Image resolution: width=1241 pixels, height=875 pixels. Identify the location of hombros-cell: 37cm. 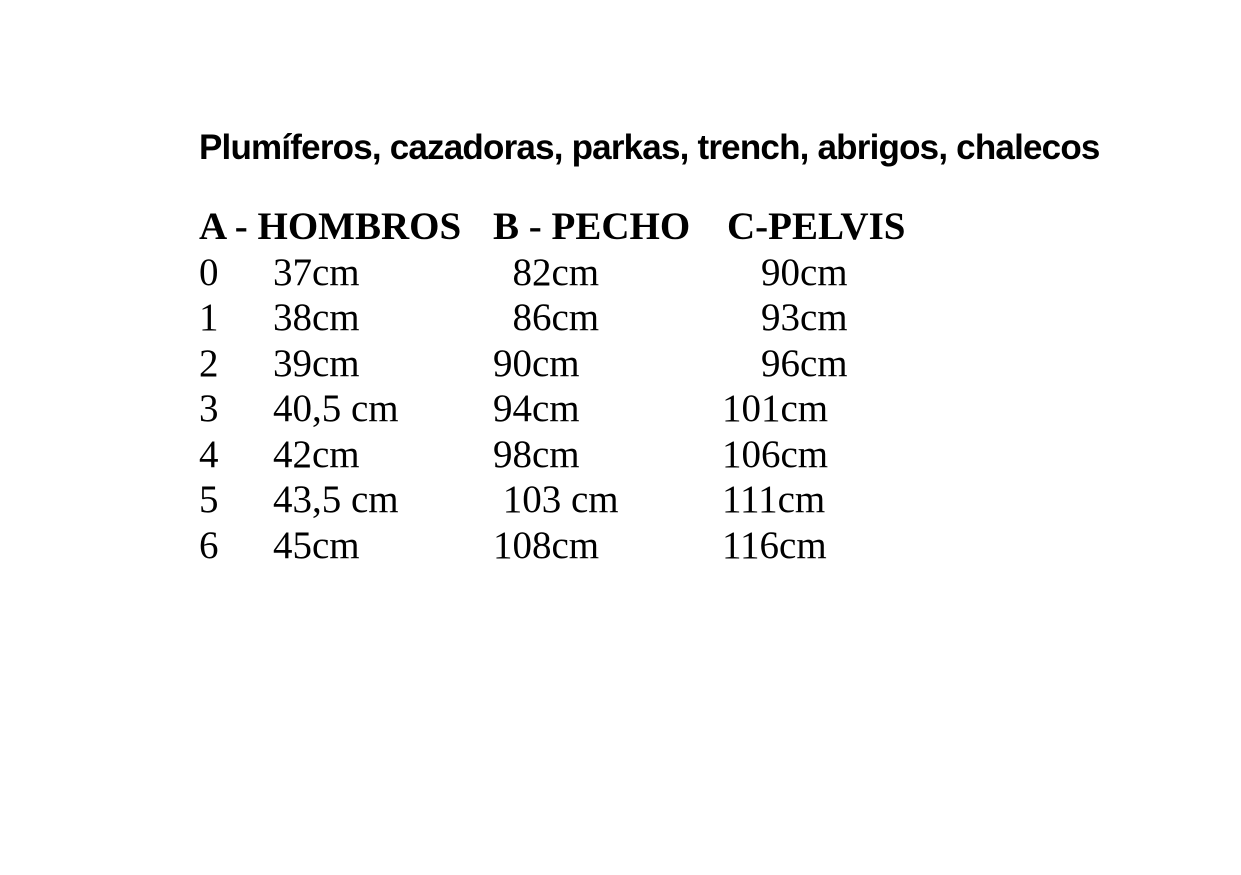
(316, 272).